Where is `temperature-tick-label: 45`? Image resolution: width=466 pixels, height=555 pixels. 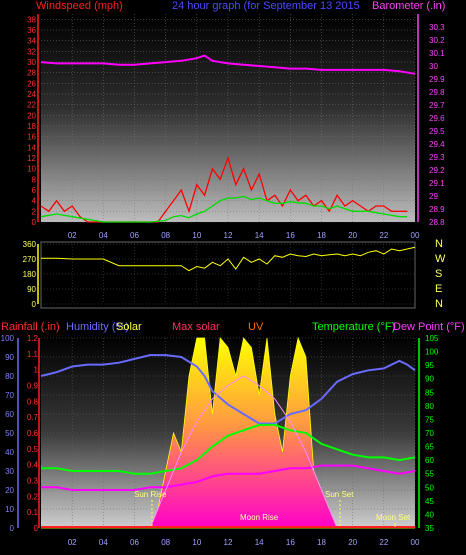
temperature-tick-label: 45 is located at coordinates (429, 501).